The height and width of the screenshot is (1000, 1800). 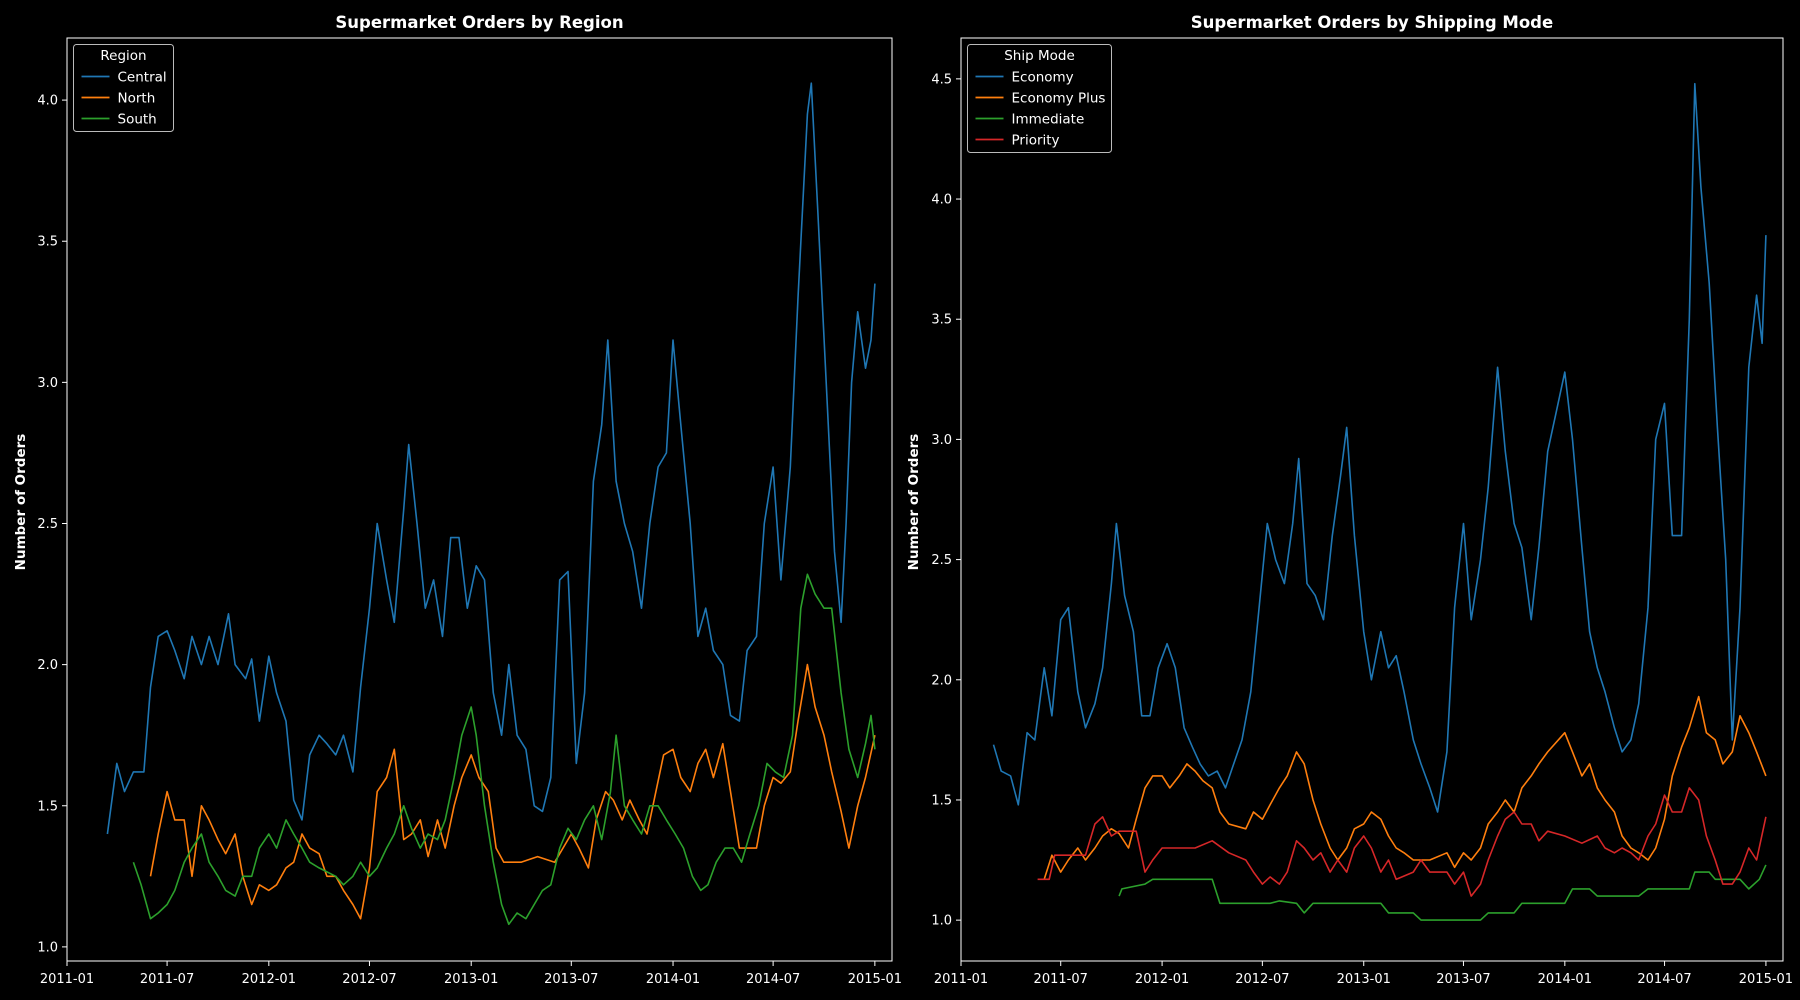 I want to click on legend-items: Economy Economy Plus Immediate Priority, so click(x=1040, y=109).